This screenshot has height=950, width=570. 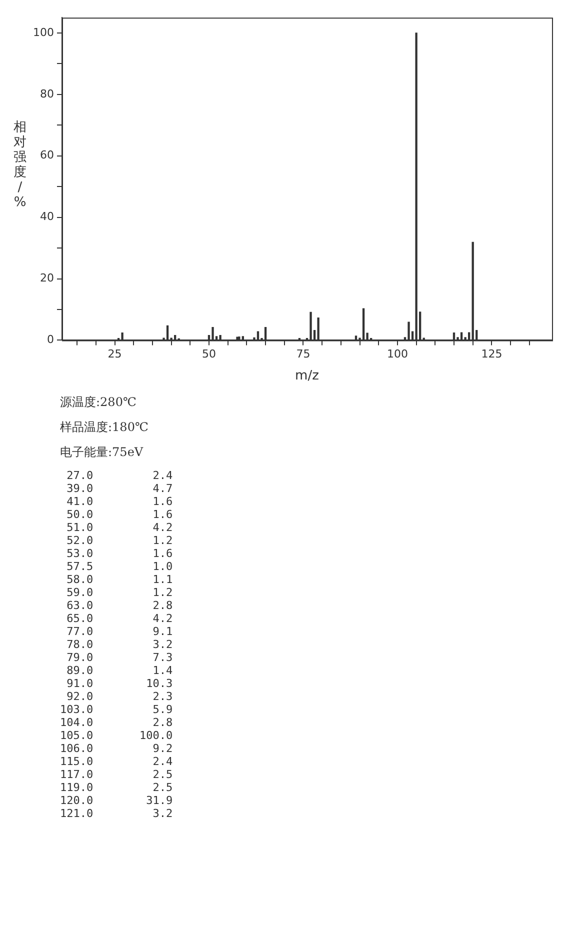 I want to click on text: 59.0 1.2, so click(x=120, y=592).